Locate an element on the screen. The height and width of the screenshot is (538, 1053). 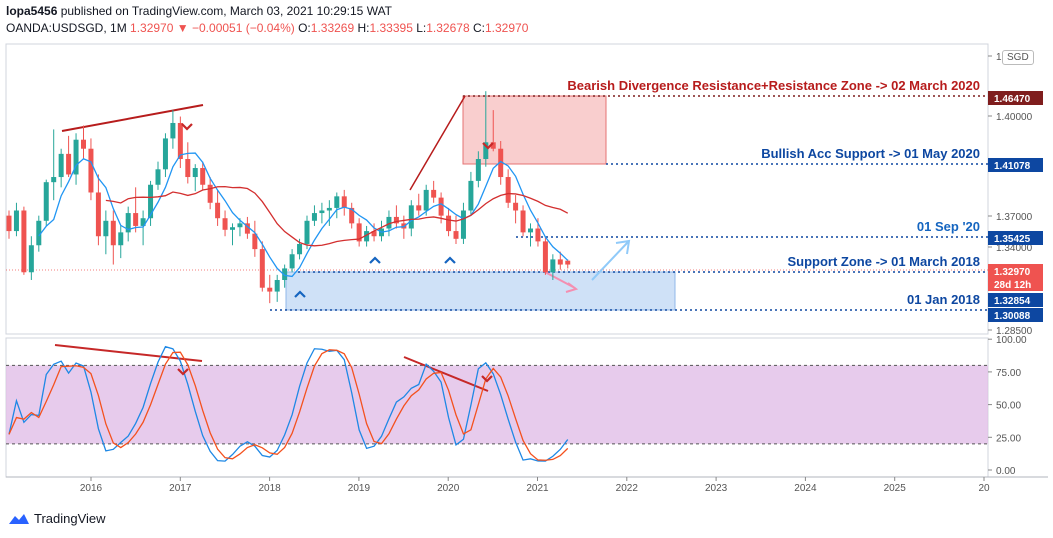
low-label: L: is located at coordinates (421, 28).